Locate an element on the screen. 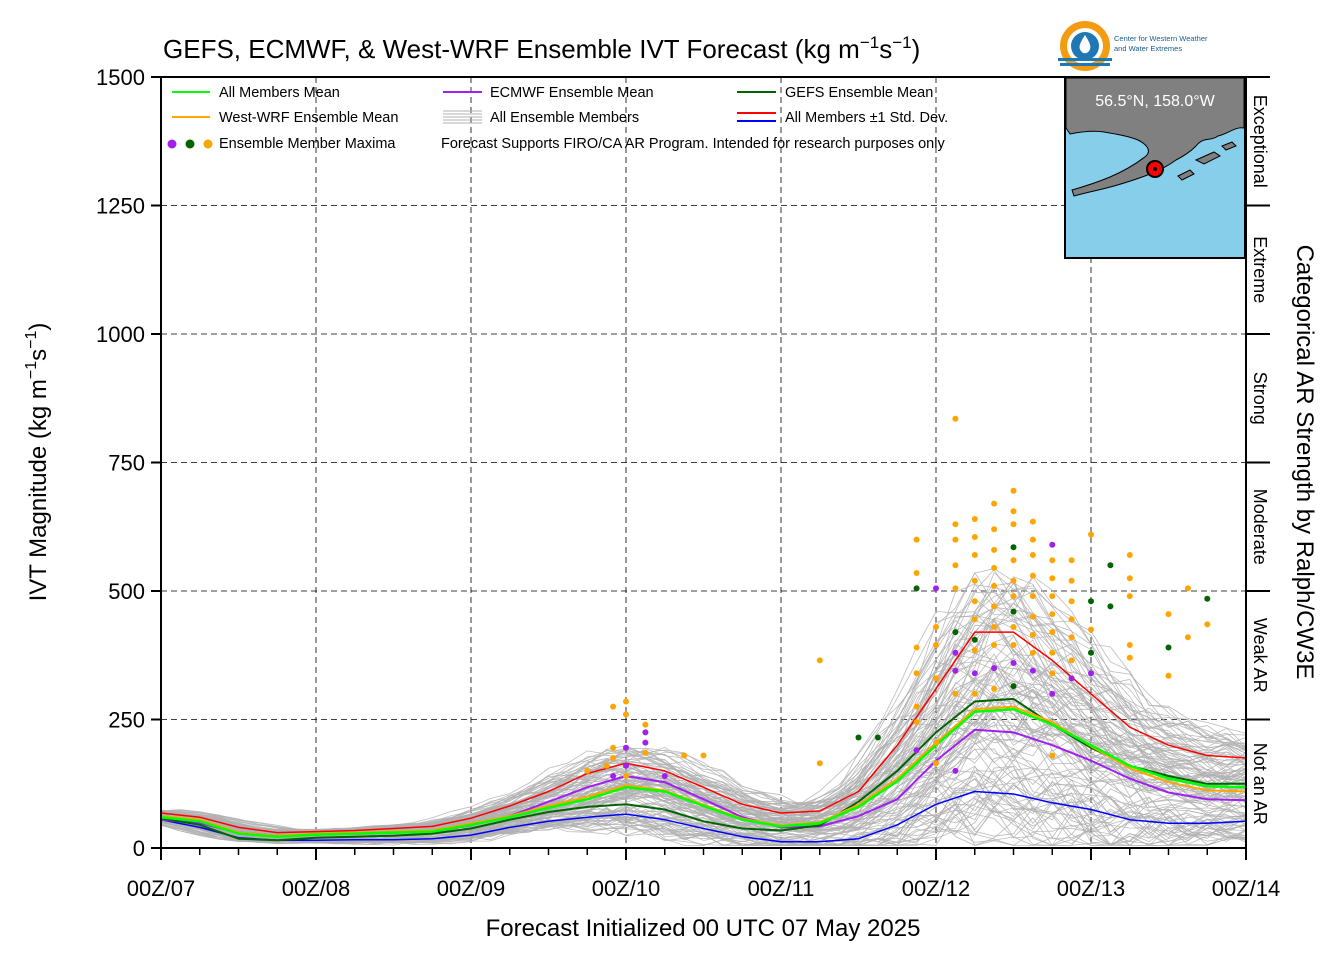  y-tick-label: 1500 is located at coordinates (120, 77).